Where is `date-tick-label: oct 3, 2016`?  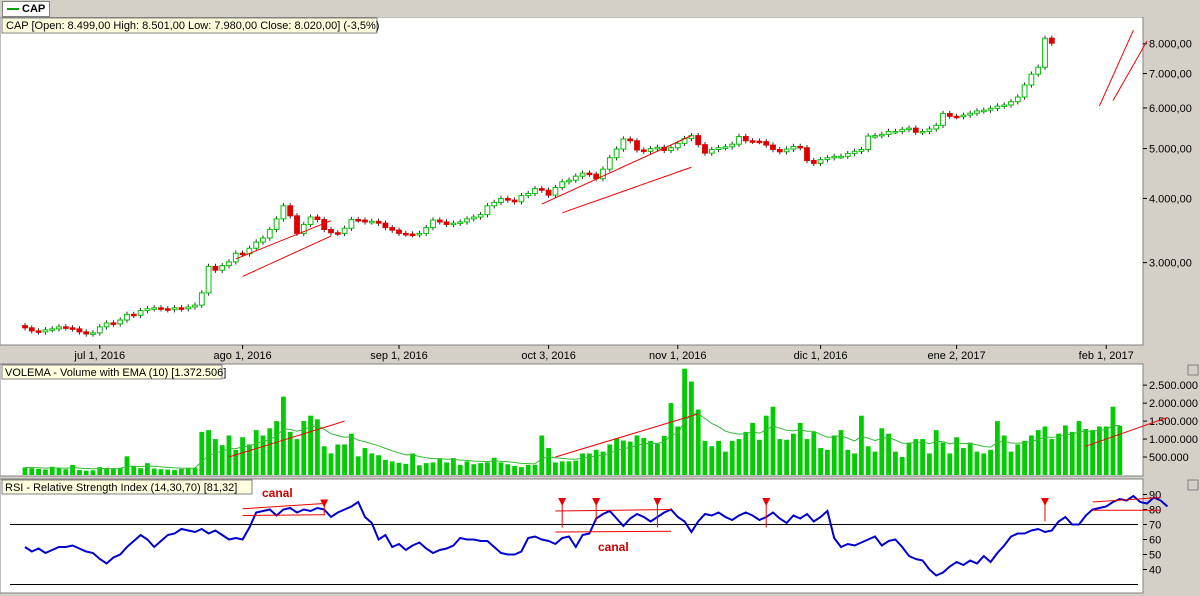
date-tick-label: oct 3, 2016 is located at coordinates (548, 356).